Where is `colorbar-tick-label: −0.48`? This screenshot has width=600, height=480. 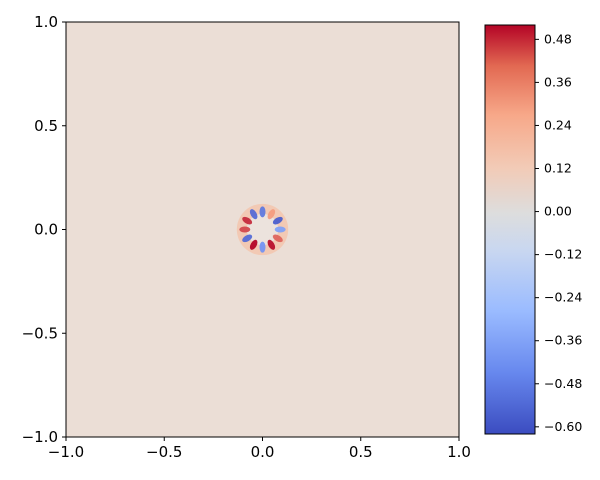
colorbar-tick-label: −0.48 is located at coordinates (563, 383).